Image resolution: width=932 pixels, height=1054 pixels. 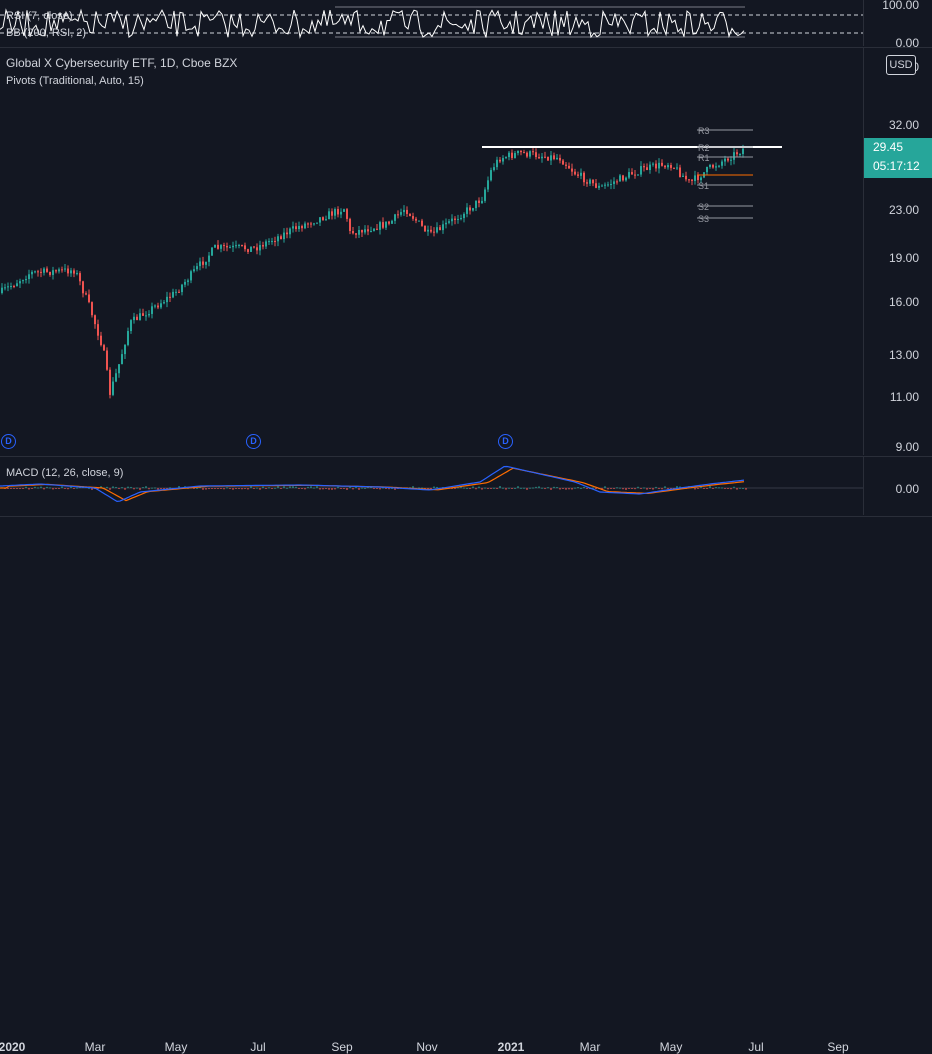 I want to click on macd-tick-0: 0.00, so click(x=907, y=489).